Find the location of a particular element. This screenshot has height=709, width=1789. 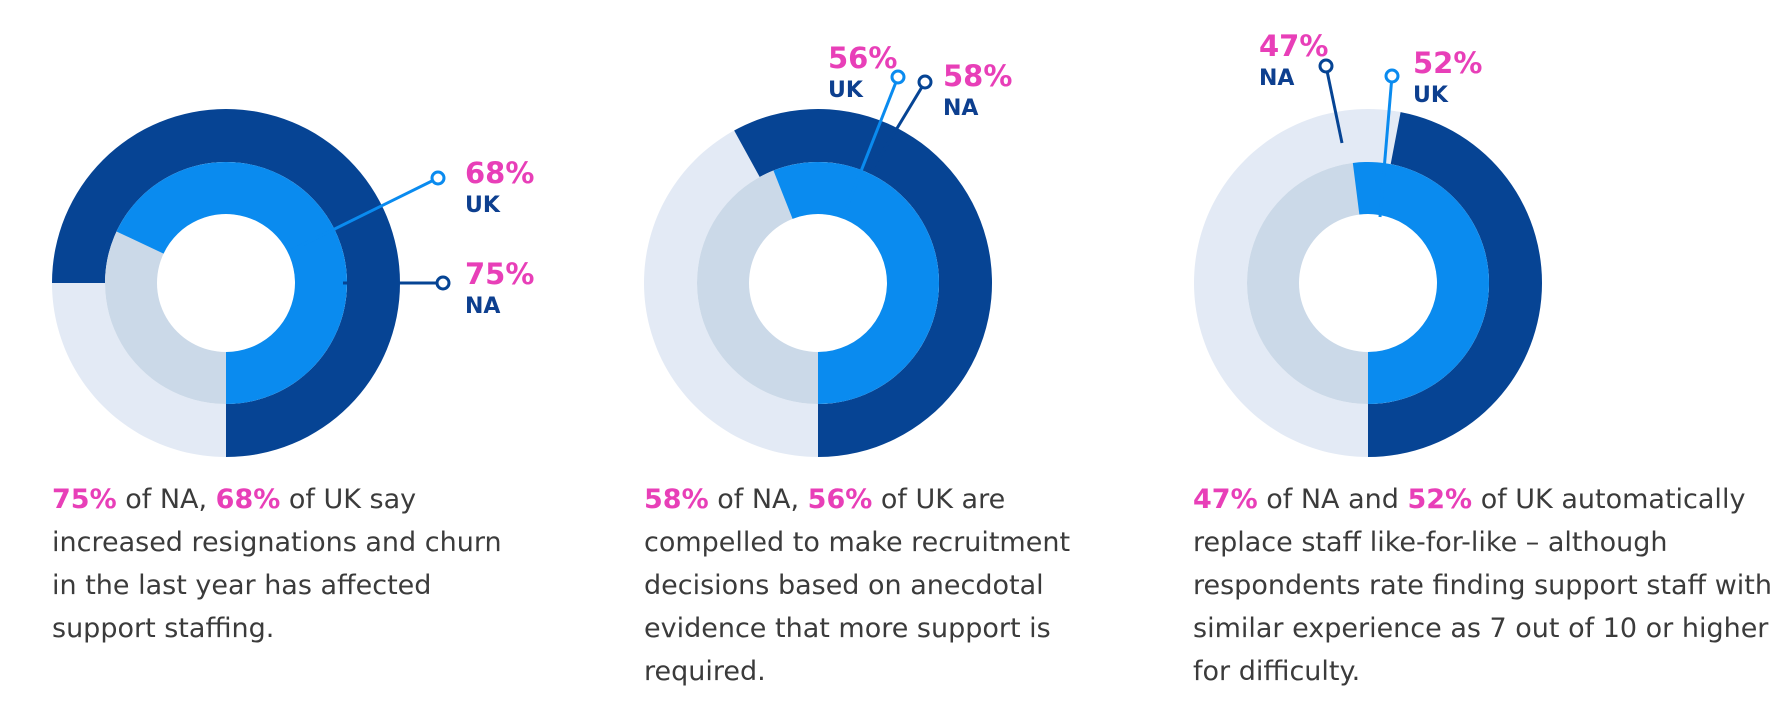

caption-1-uk-pct: 68% is located at coordinates (248, 499).